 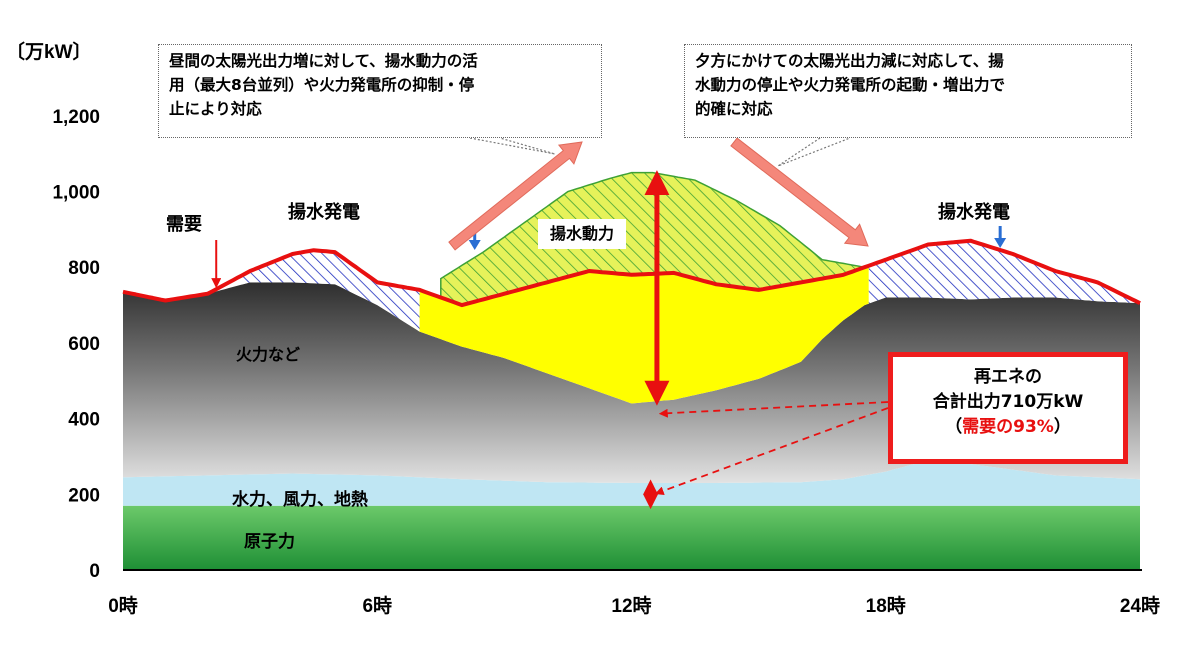 I want to click on callout-left-line-3: 止により対応, so click(x=215, y=109).